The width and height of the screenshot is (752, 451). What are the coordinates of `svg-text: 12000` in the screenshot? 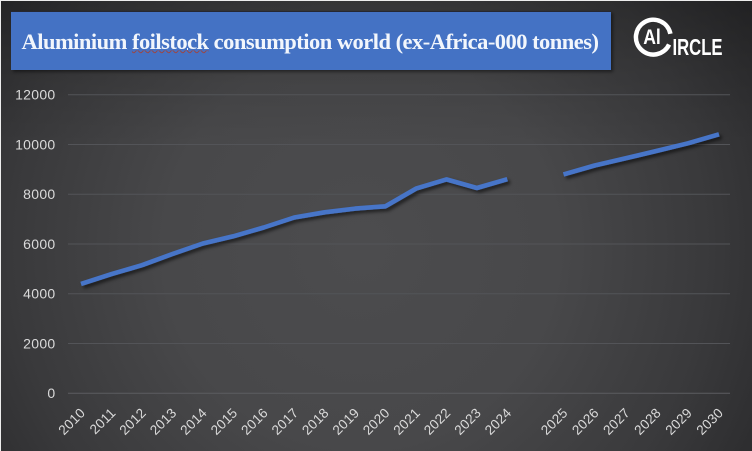 It's located at (35, 95).